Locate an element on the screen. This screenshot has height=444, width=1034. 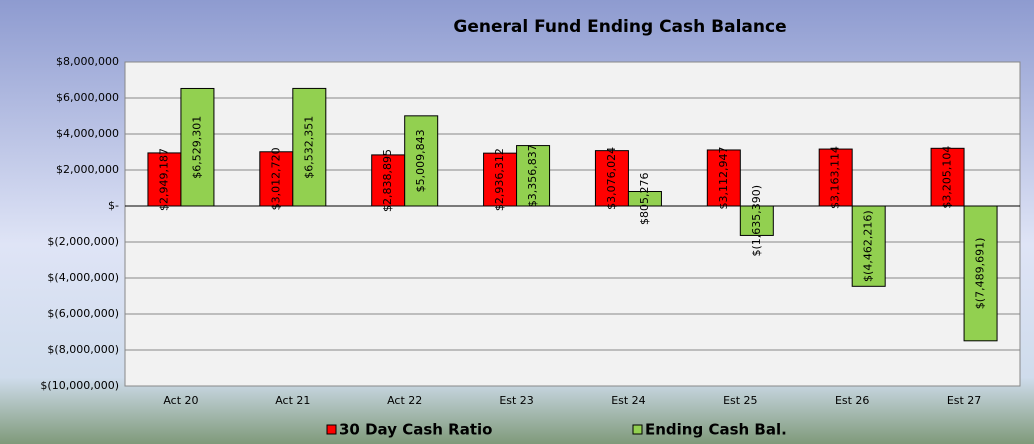
legend: 30 Day Cash Ratio Ending Cash Bal. is located at coordinates (556, 430).